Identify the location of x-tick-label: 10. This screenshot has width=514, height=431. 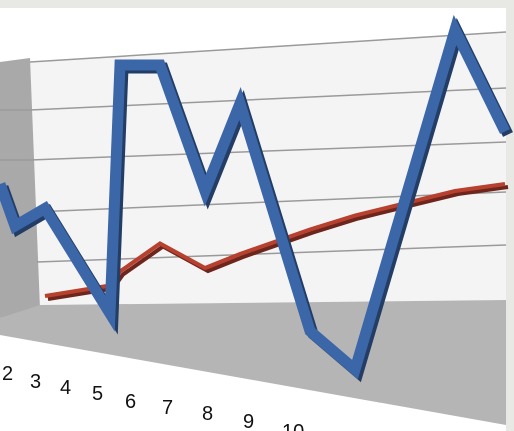
(293, 426).